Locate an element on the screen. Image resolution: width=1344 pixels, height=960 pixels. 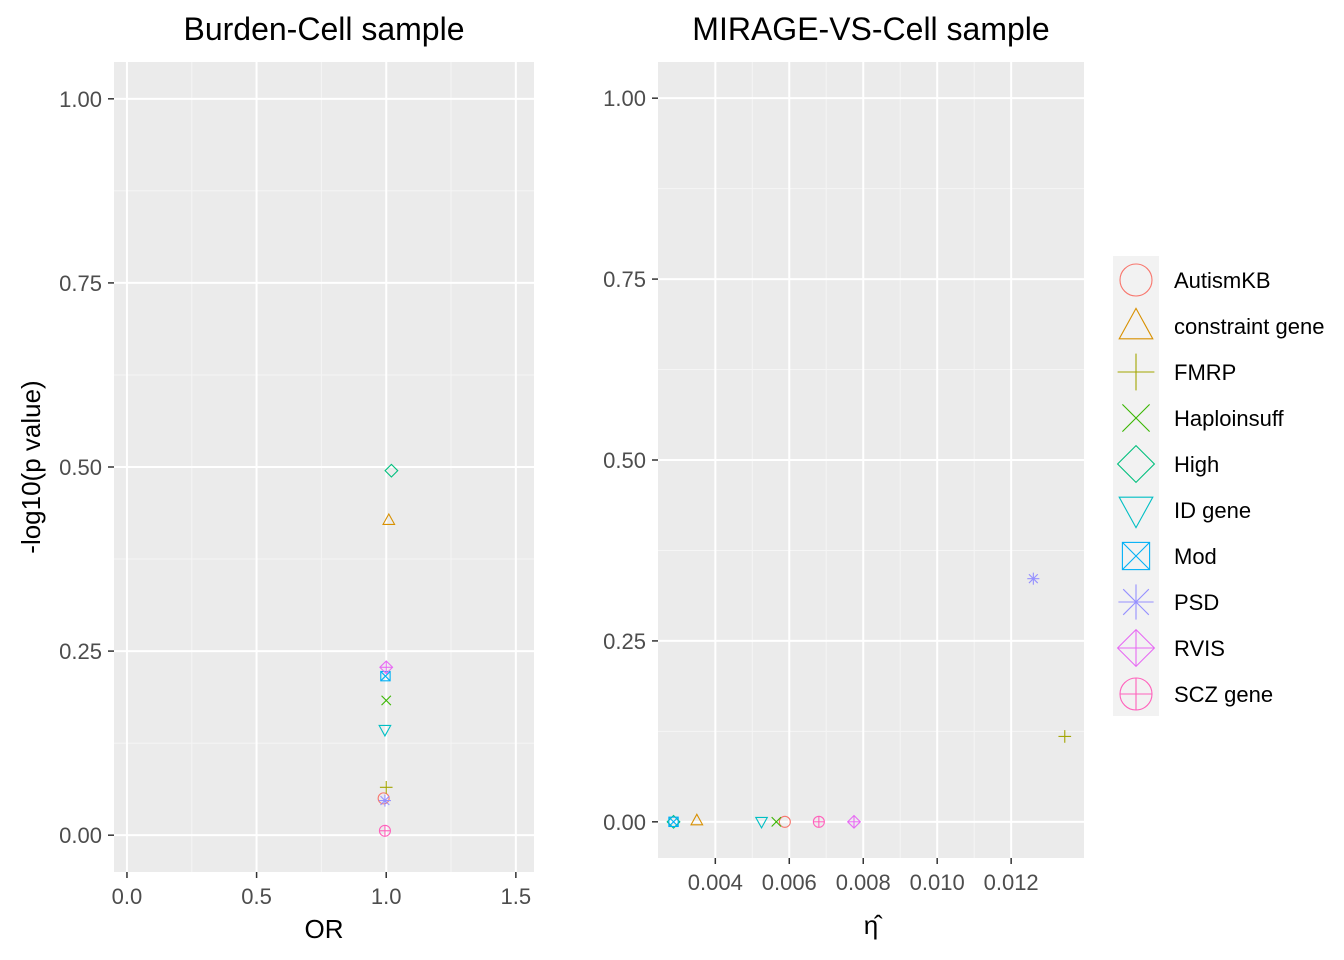
x-tick-label: 0.008 is located at coordinates (863, 882).